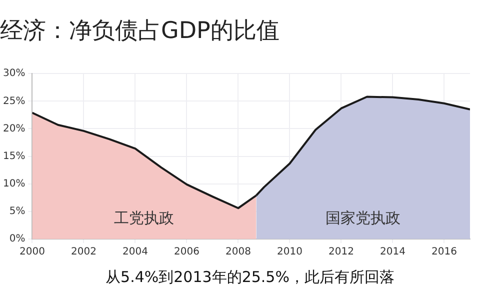  I want to click on x-tick-label: 2000, so click(32, 252).